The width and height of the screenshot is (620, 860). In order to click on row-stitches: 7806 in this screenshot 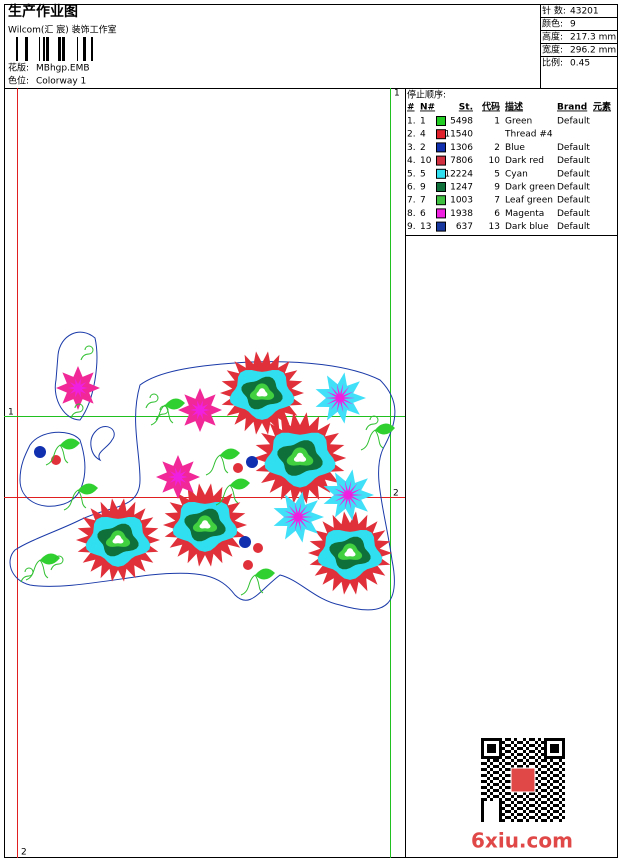, I will do `click(461, 161)`.